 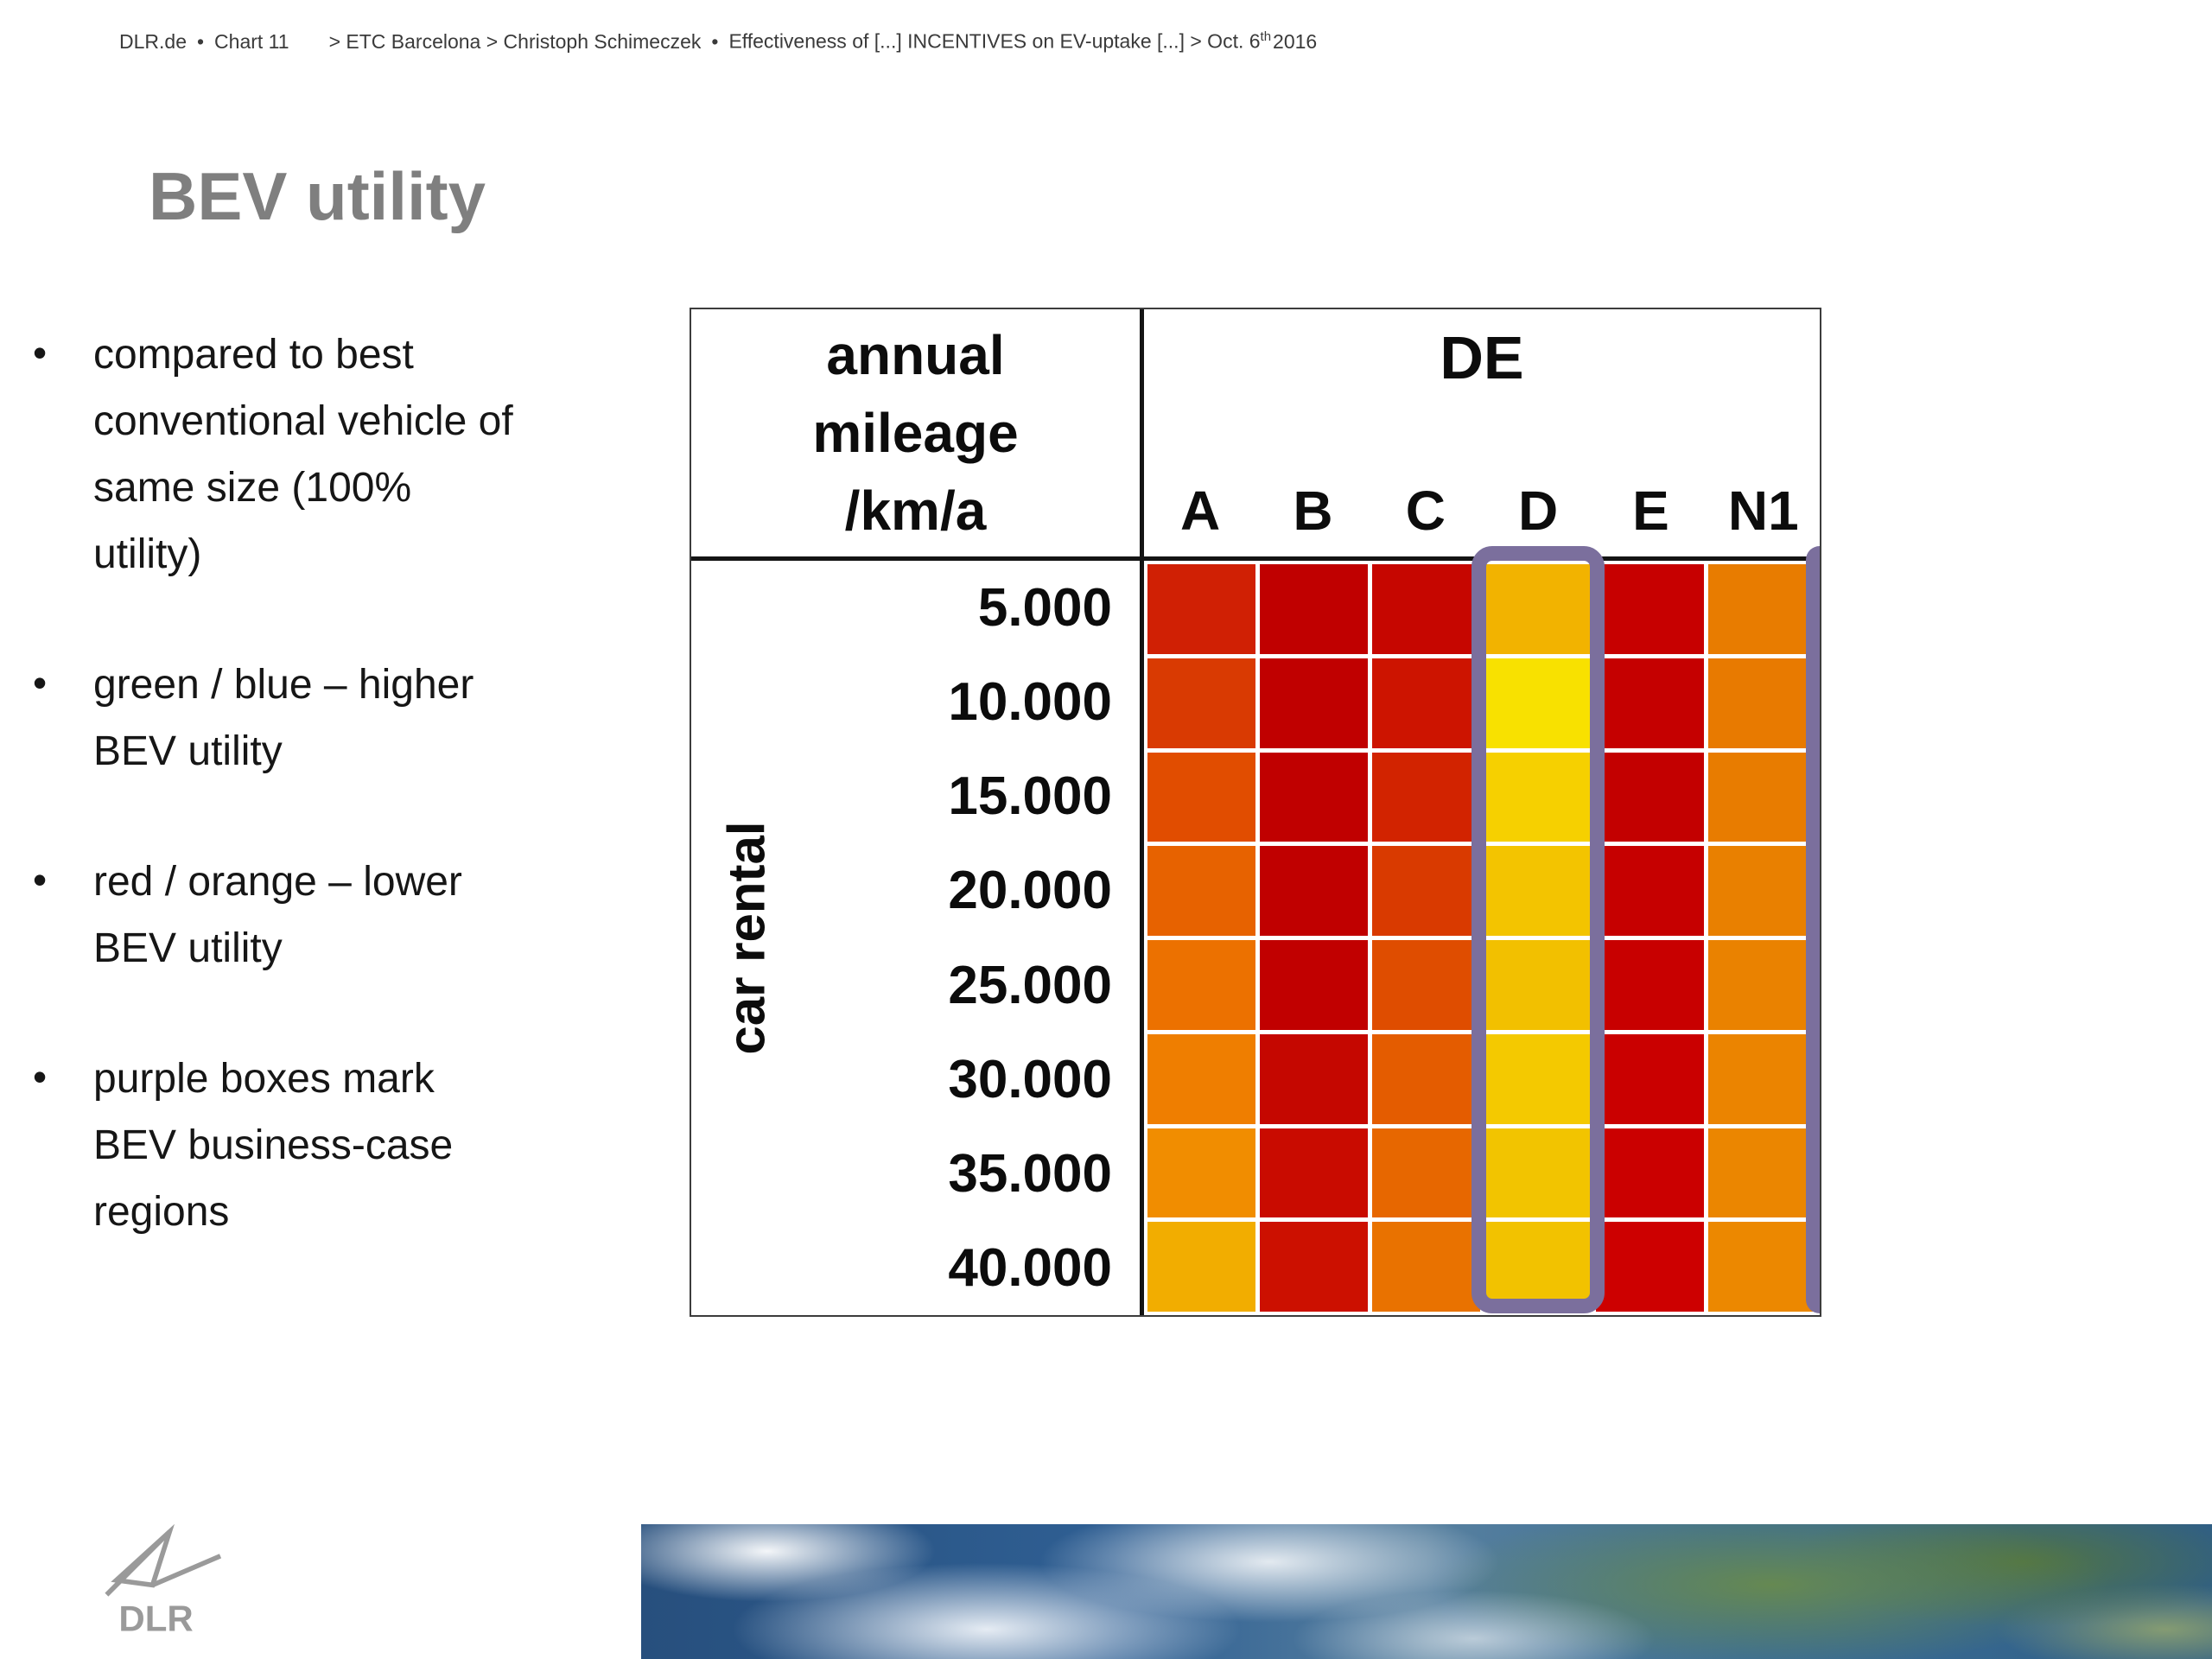 I want to click on cell-B-35.000, so click(x=1313, y=1173).